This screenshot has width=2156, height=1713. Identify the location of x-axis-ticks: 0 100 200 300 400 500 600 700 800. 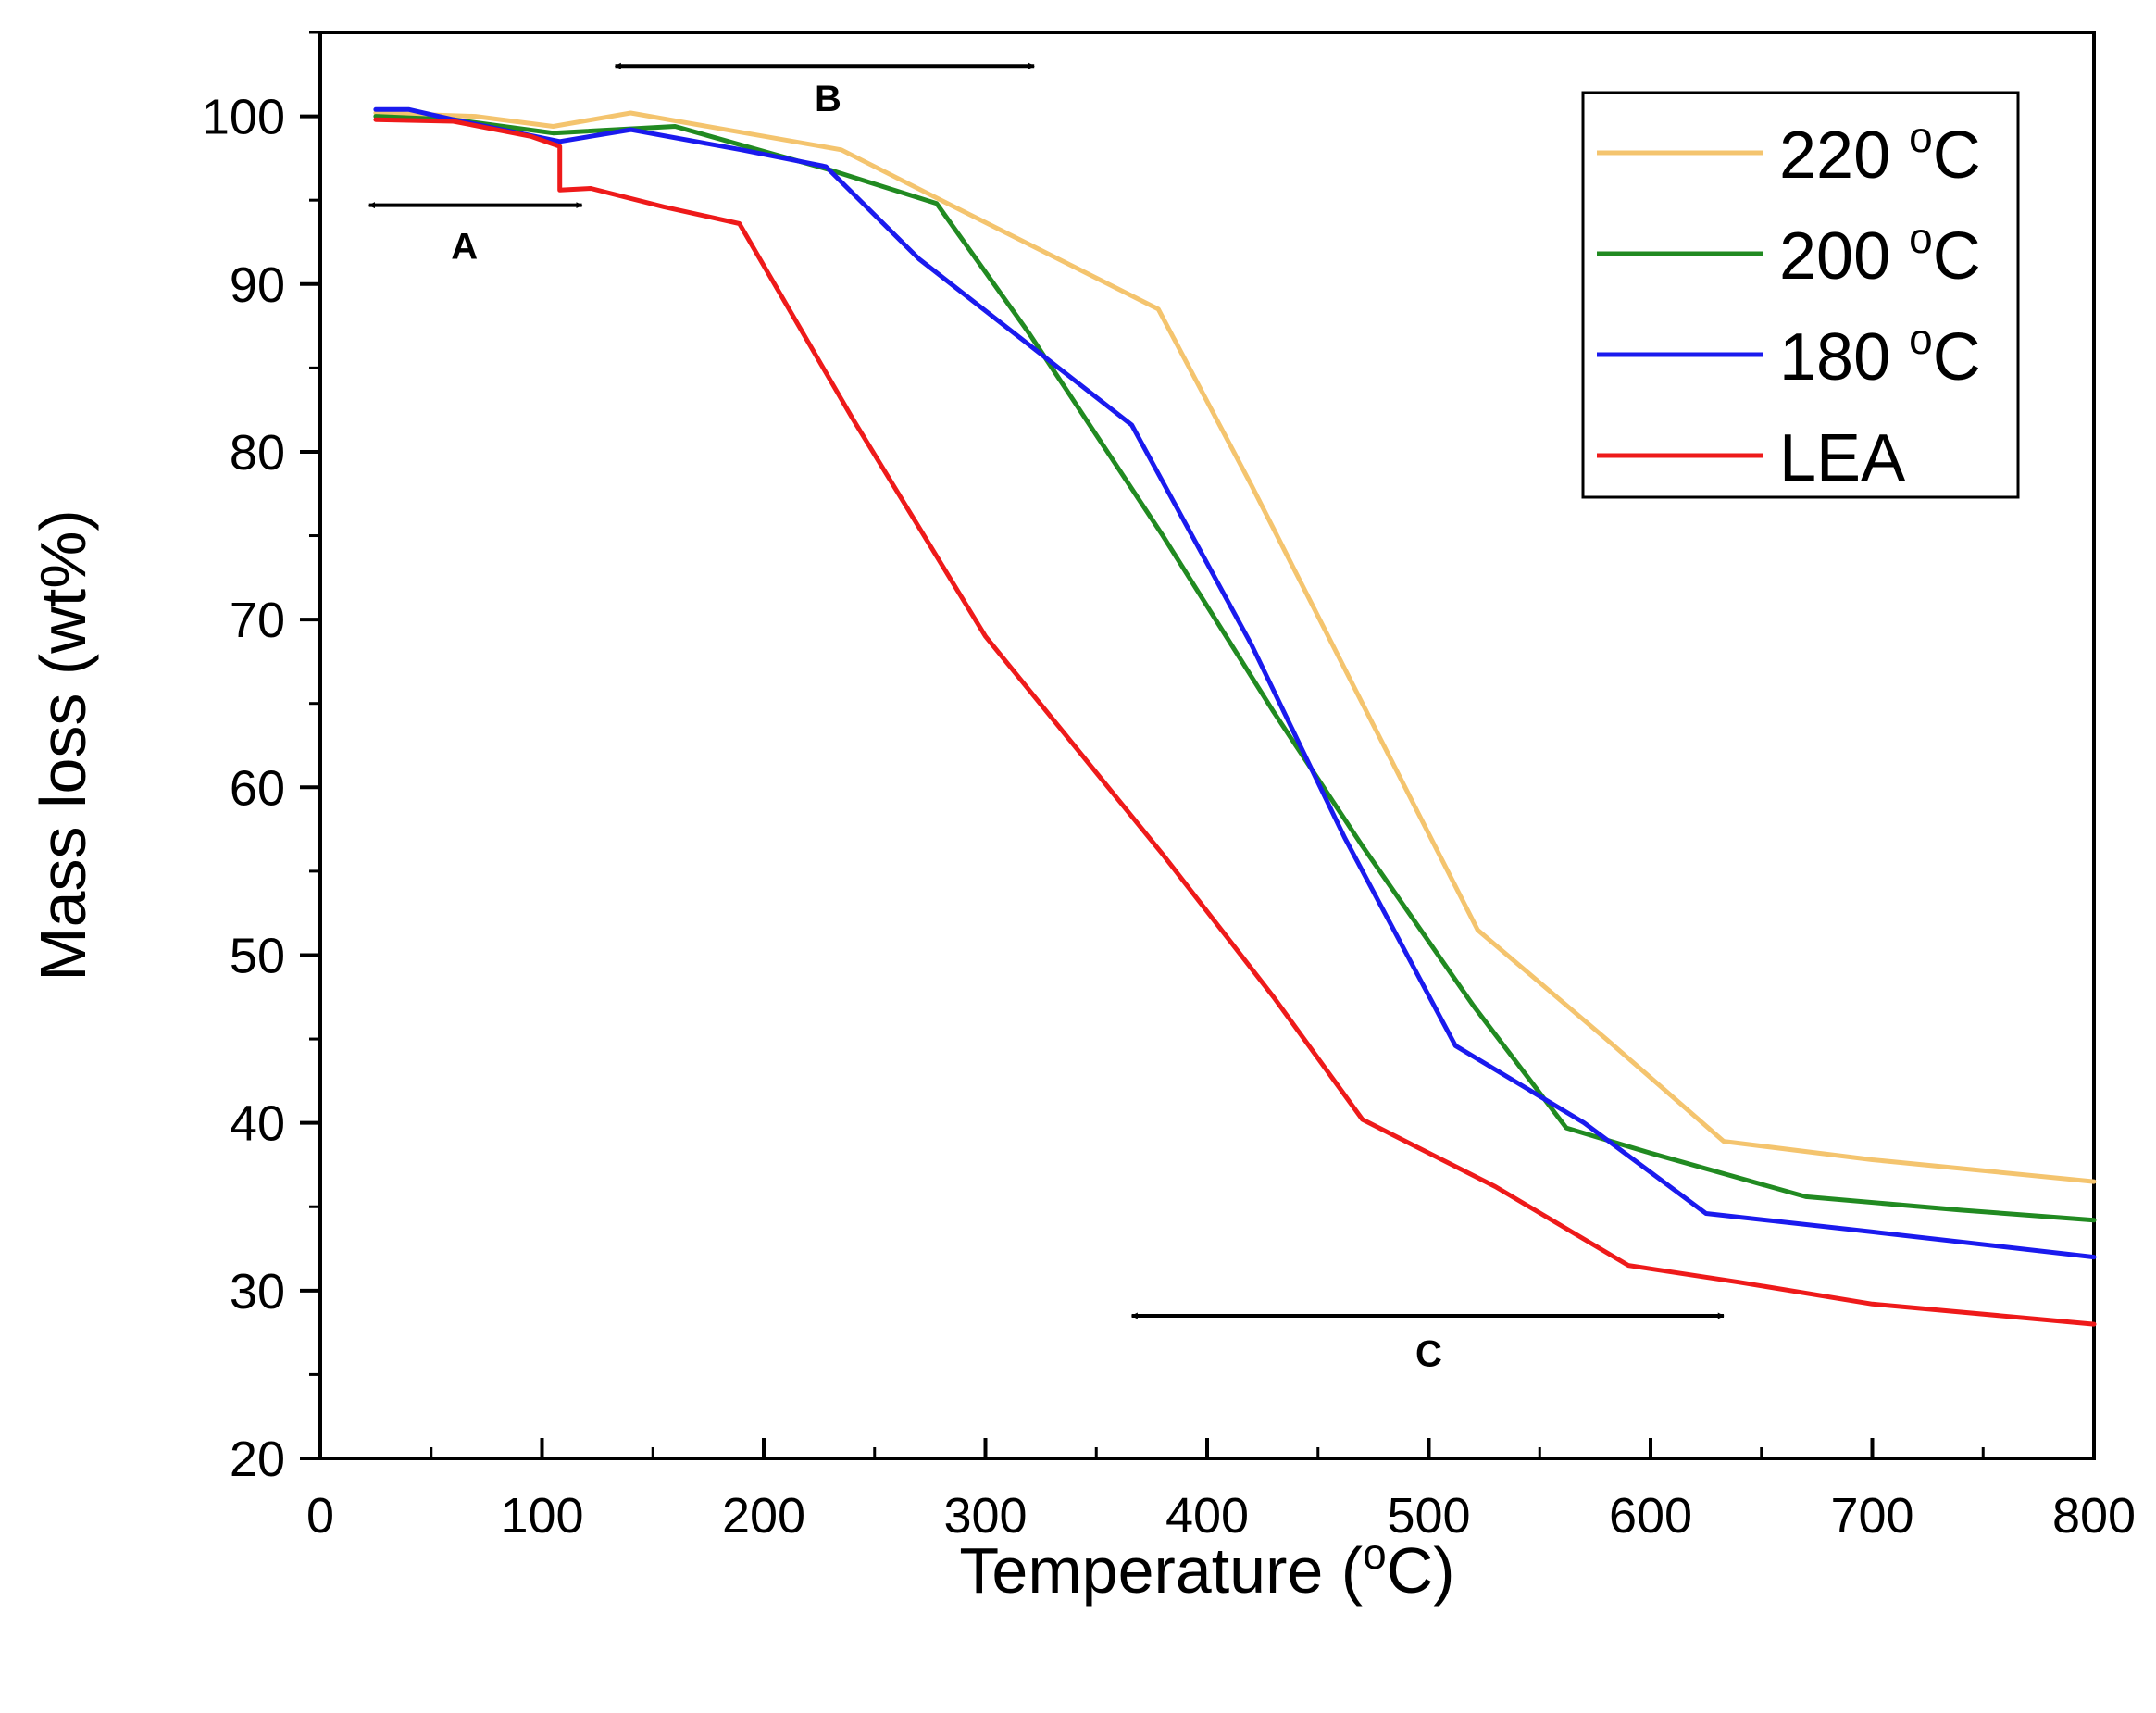
(1221, 1491).